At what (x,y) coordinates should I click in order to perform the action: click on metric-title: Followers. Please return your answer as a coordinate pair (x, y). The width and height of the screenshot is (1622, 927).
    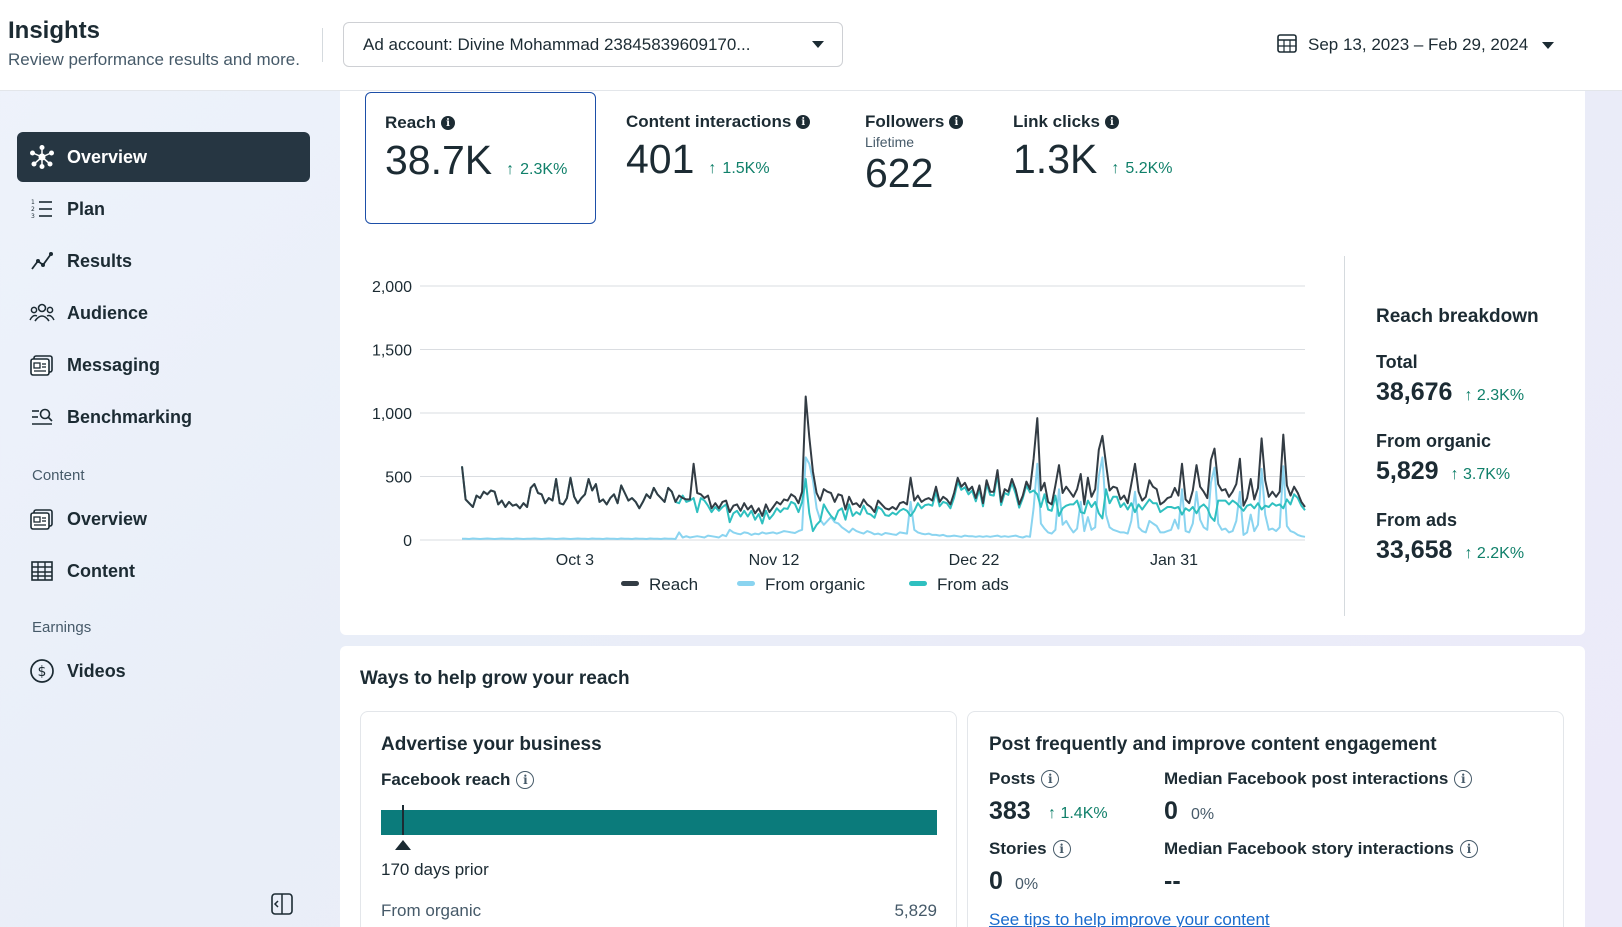
    Looking at the image, I should click on (905, 121).